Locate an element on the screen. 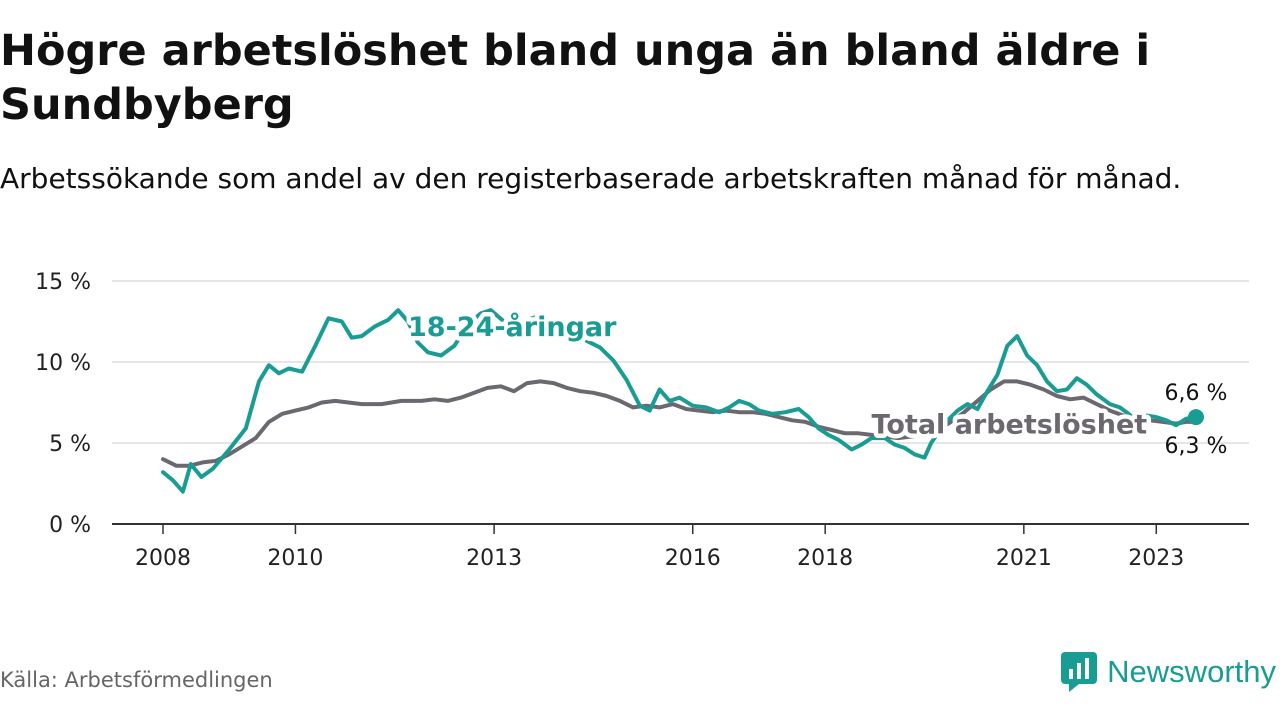 The height and width of the screenshot is (720, 1280). newsworthy-logo-icon is located at coordinates (1079, 672).